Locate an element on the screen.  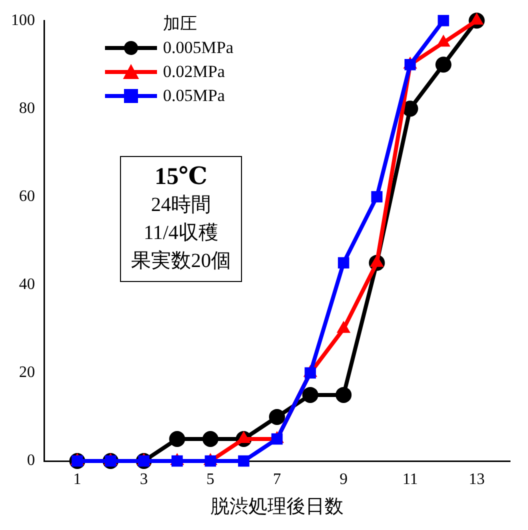
legend-title: 加圧 is located at coordinates (180, 24).